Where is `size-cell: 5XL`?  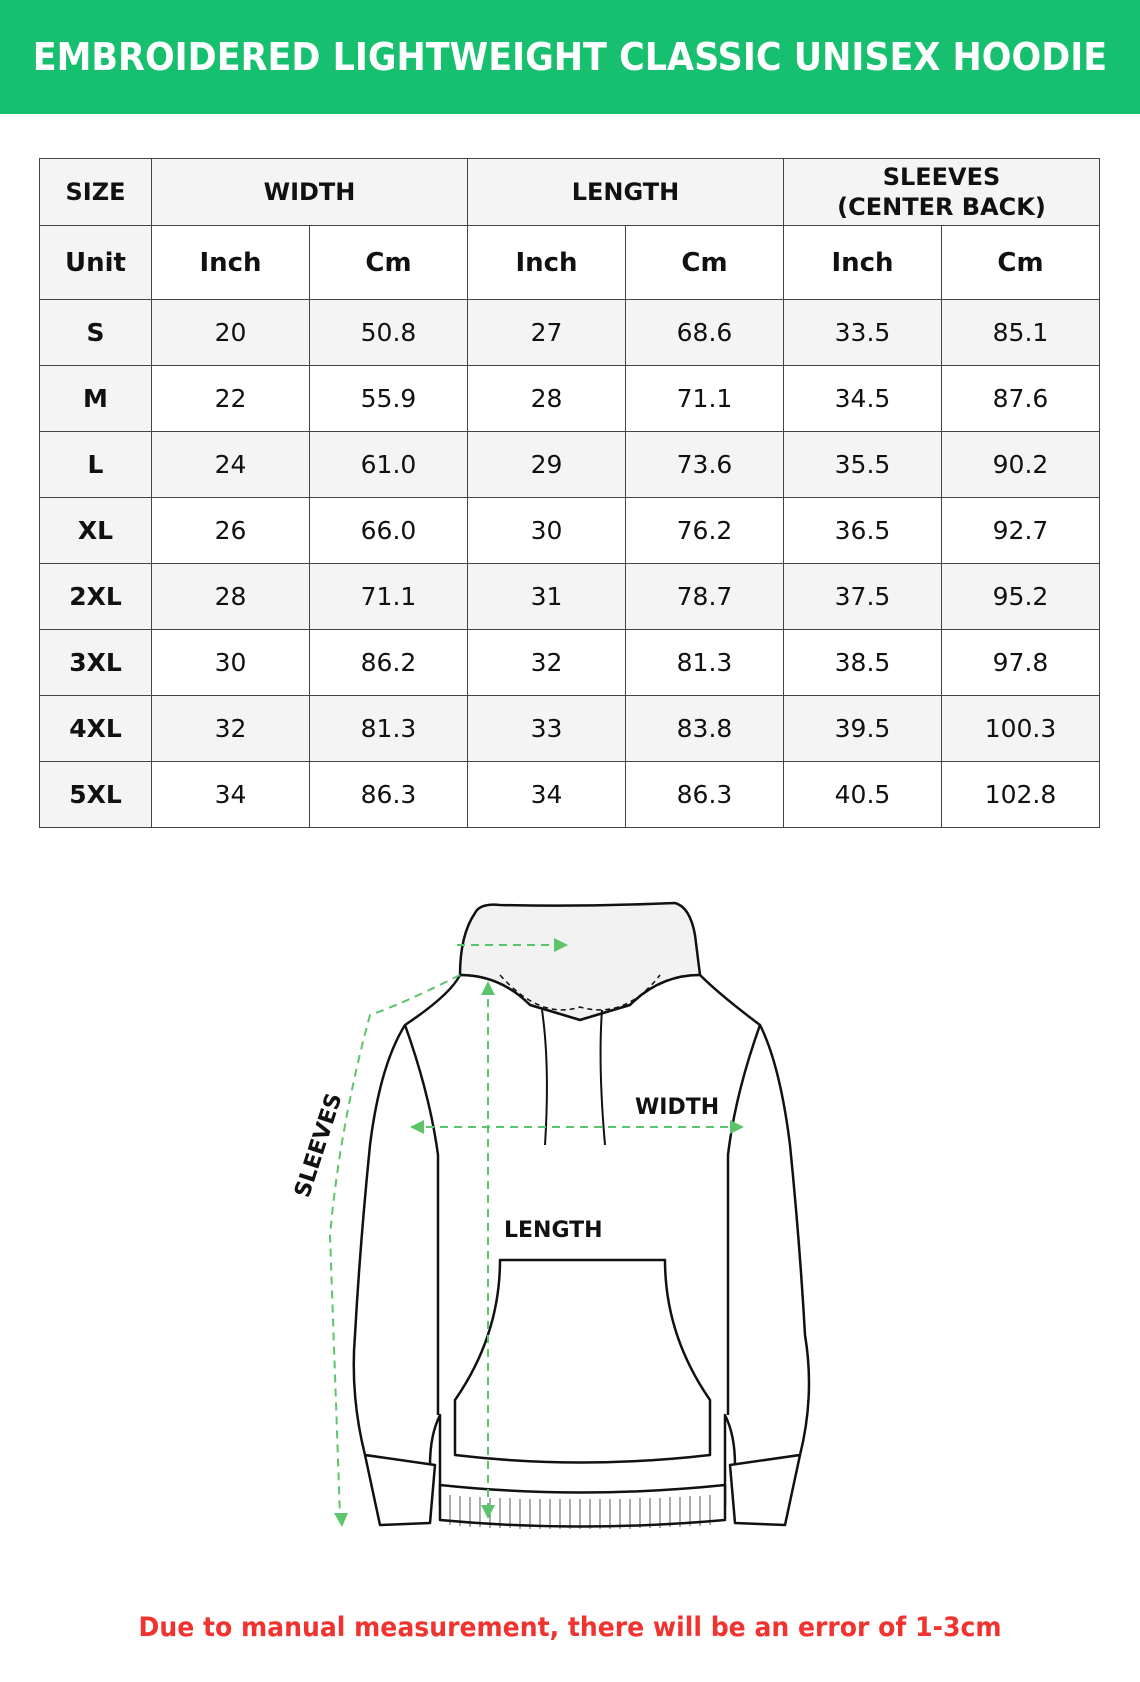 size-cell: 5XL is located at coordinates (95, 794).